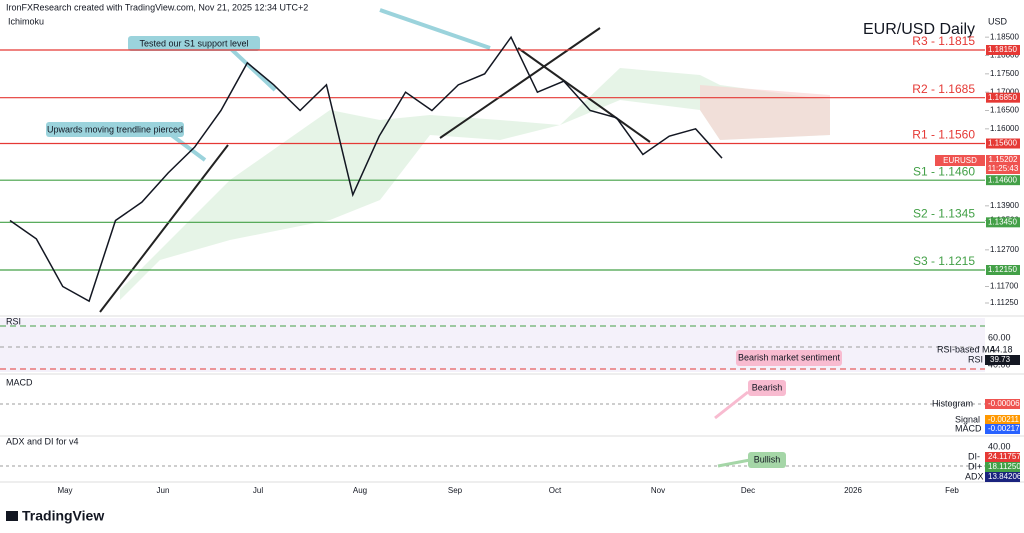 The width and height of the screenshot is (1024, 533). What do you see at coordinates (967, 419) in the screenshot?
I see `macd-signal-label: Signal` at bounding box center [967, 419].